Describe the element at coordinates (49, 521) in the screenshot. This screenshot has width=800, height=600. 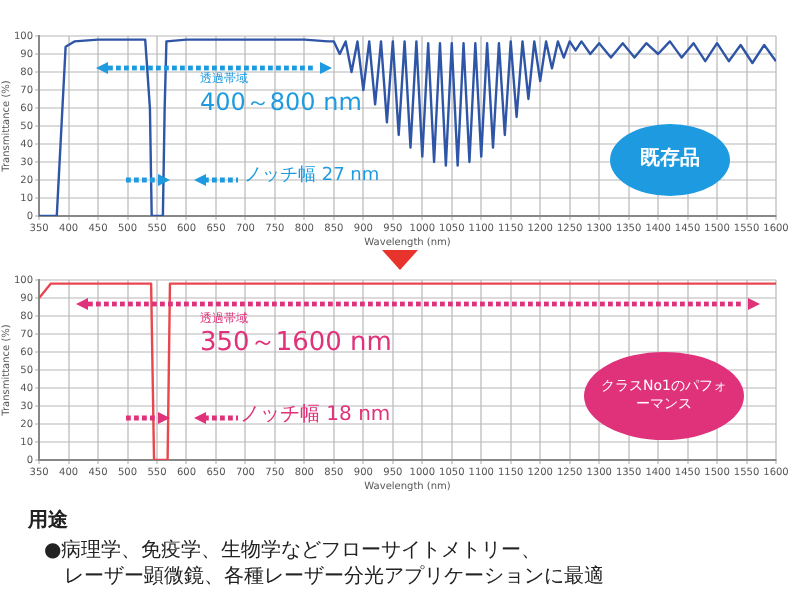
I see `text: 用途` at that location.